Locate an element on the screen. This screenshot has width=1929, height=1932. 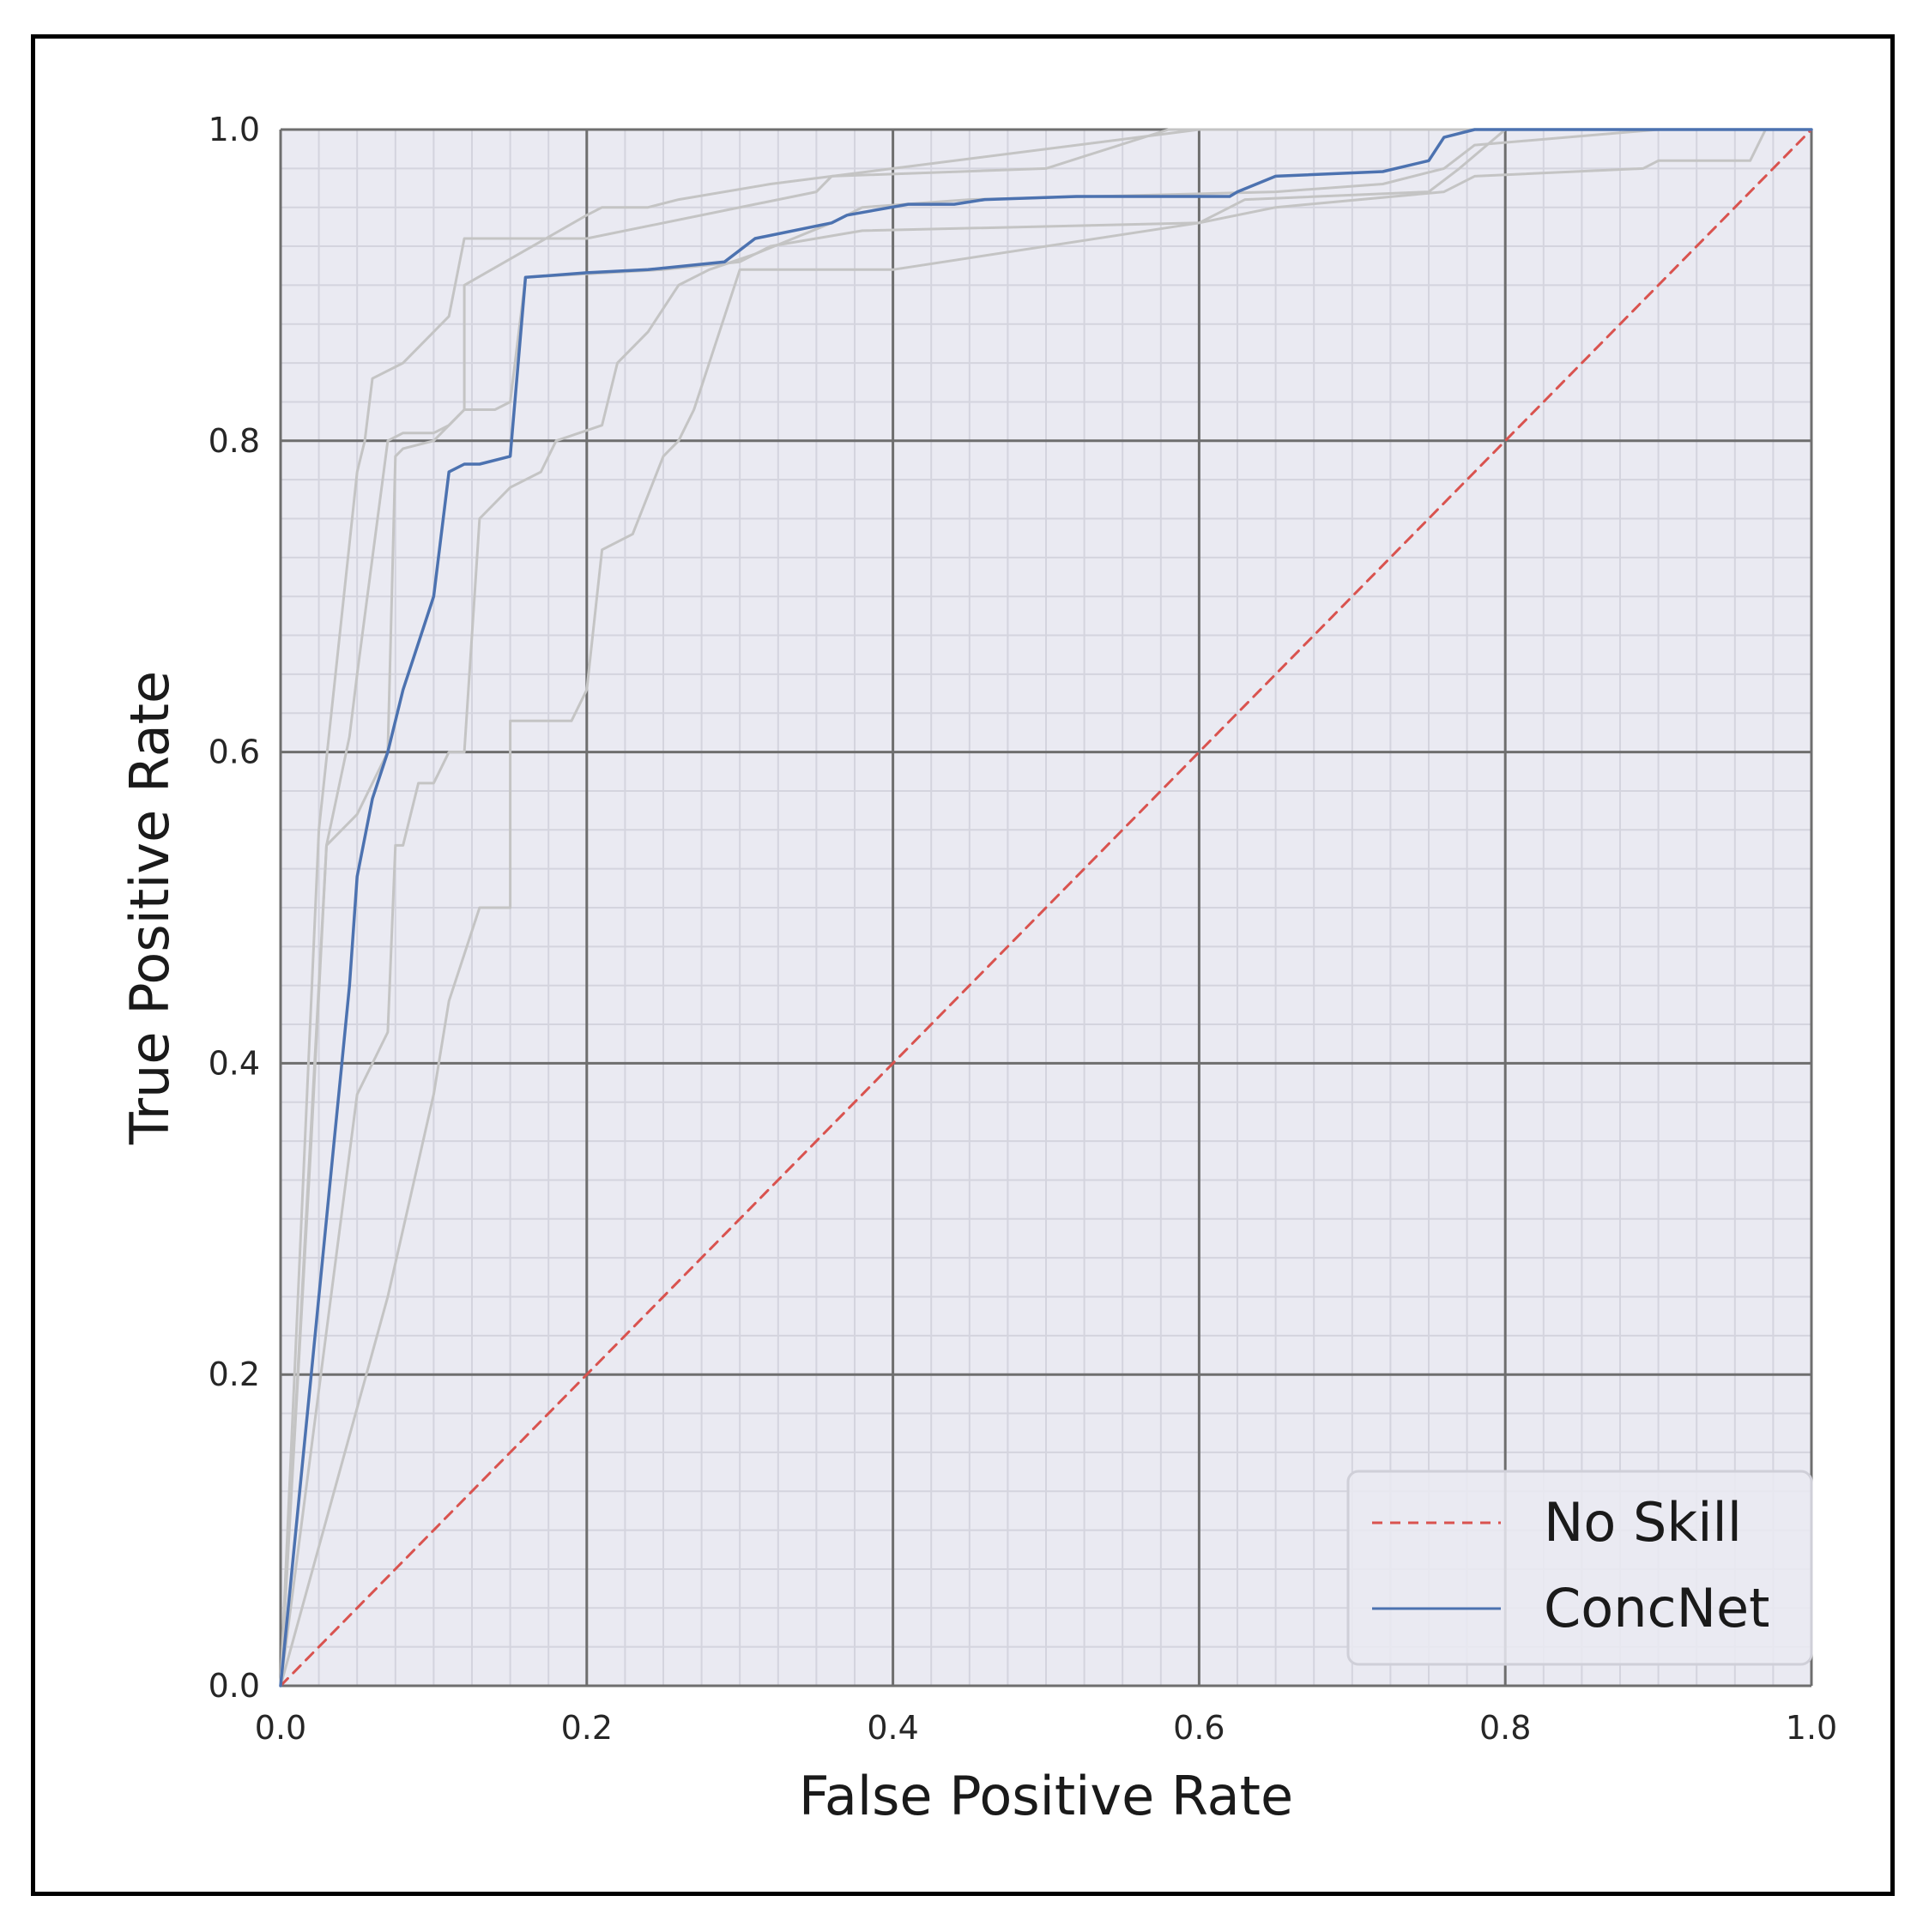
legend: No Skill ConcNet is located at coordinates (1579, 1568).